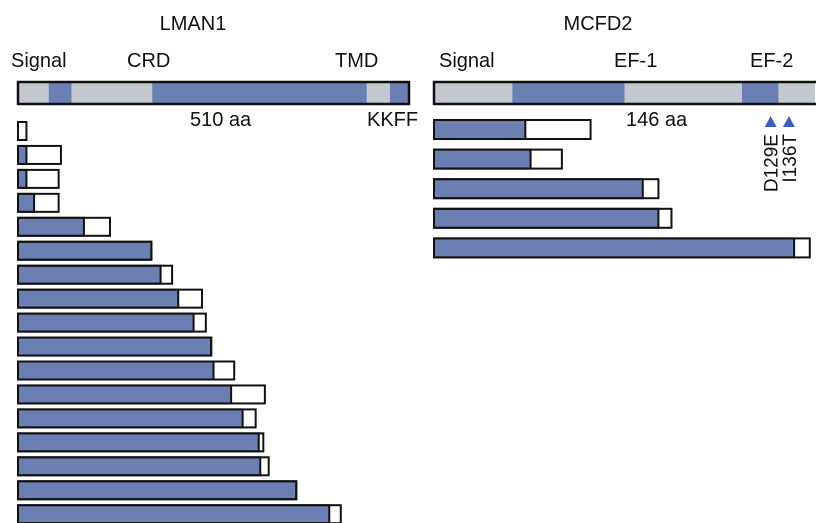 This screenshot has width=816, height=523. I want to click on lman1-crd-label: CRD, so click(148, 61).